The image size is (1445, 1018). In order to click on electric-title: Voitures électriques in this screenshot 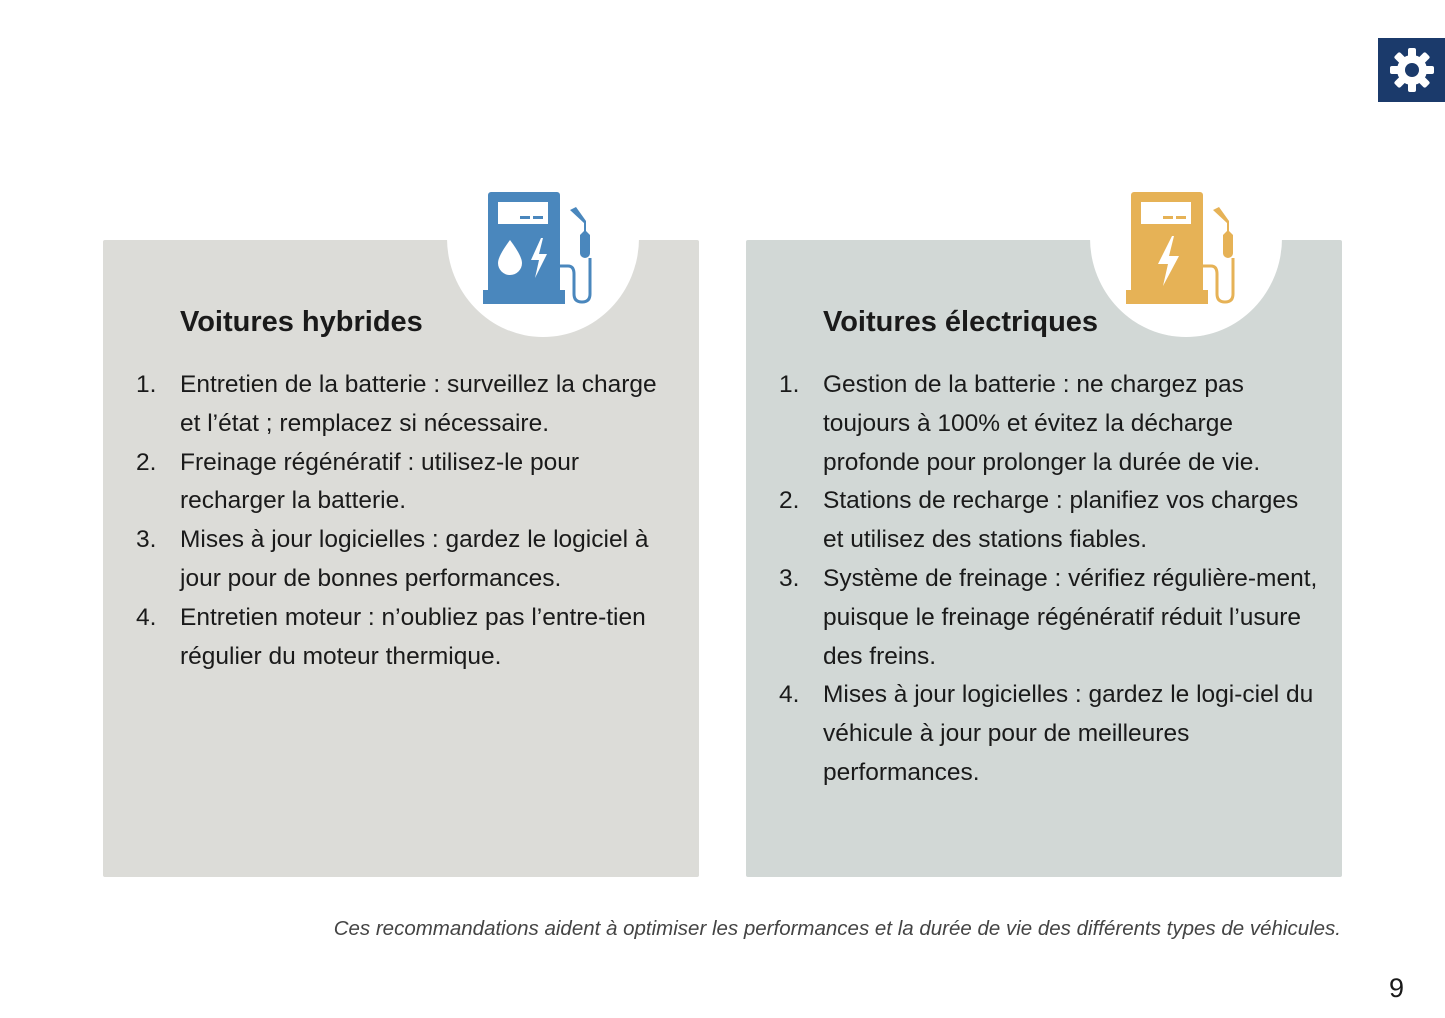, I will do `click(961, 322)`.